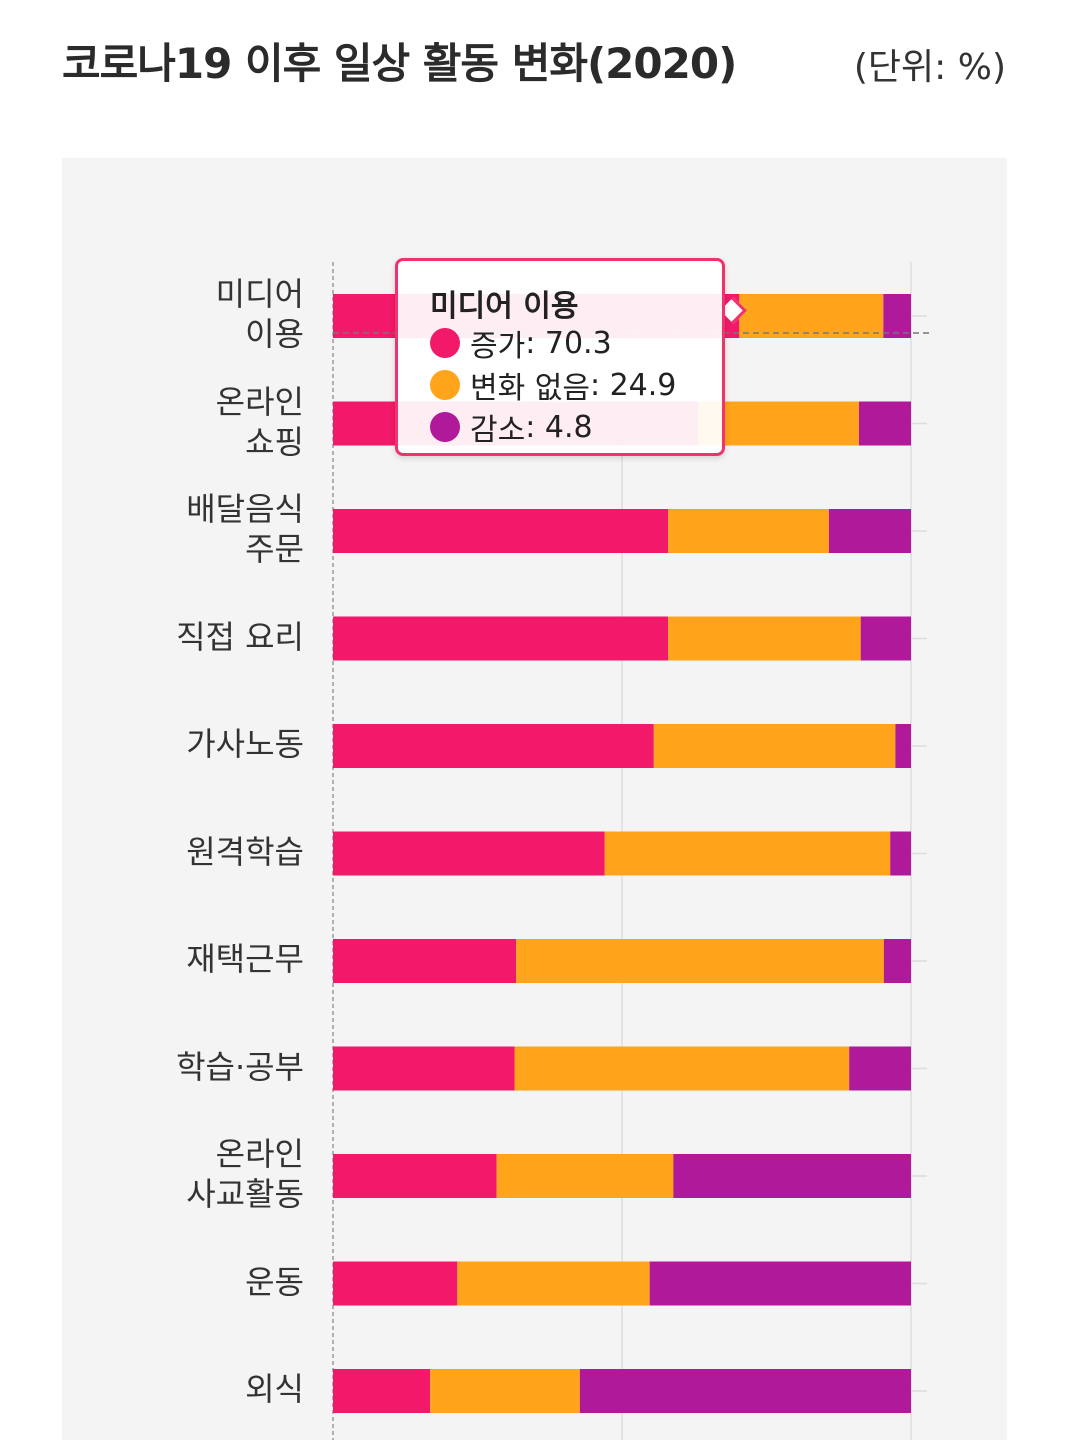 This screenshot has height=1440, width=1068. I want to click on category-label-line: 가사노동, so click(245, 744).